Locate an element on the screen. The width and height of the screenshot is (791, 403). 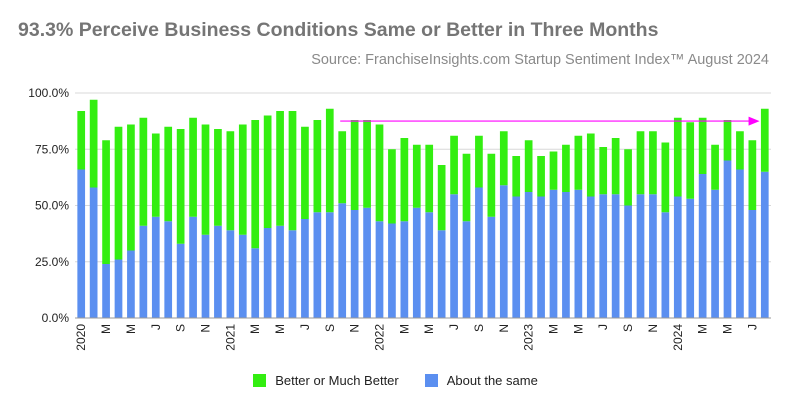
x-tick-label: 2023 is located at coordinates (529, 337).